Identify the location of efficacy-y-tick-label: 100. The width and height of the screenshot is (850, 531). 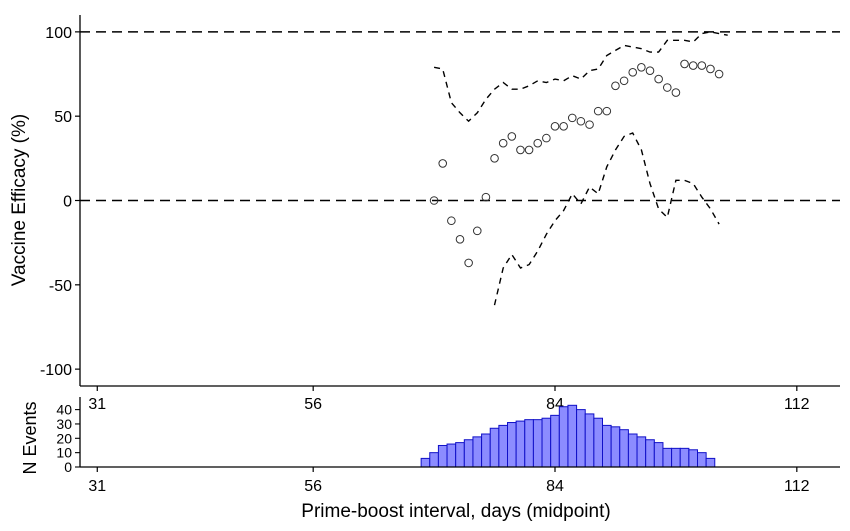
(58, 33).